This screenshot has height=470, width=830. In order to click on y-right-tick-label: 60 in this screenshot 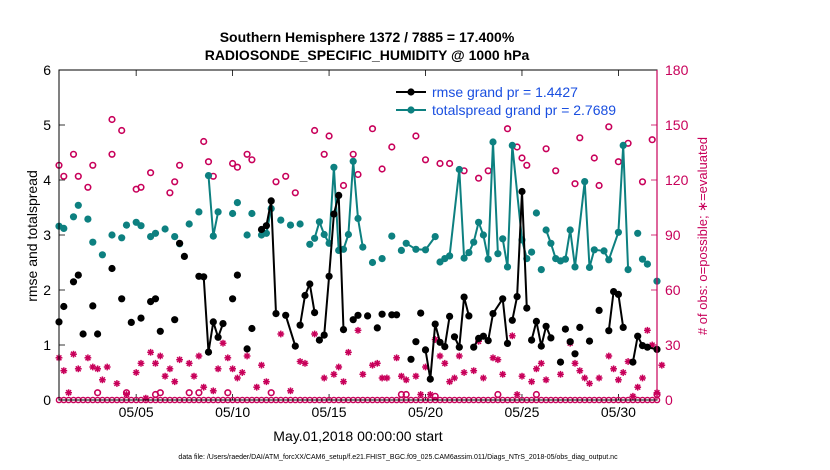, I will do `click(673, 290)`.